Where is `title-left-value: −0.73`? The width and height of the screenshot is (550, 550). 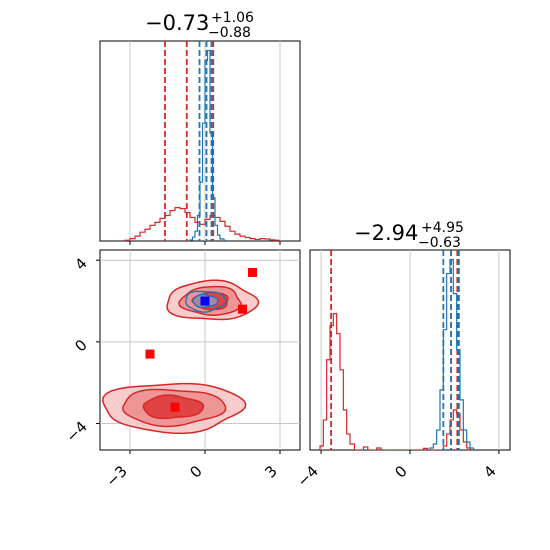
title-left-value: −0.73 is located at coordinates (177, 23).